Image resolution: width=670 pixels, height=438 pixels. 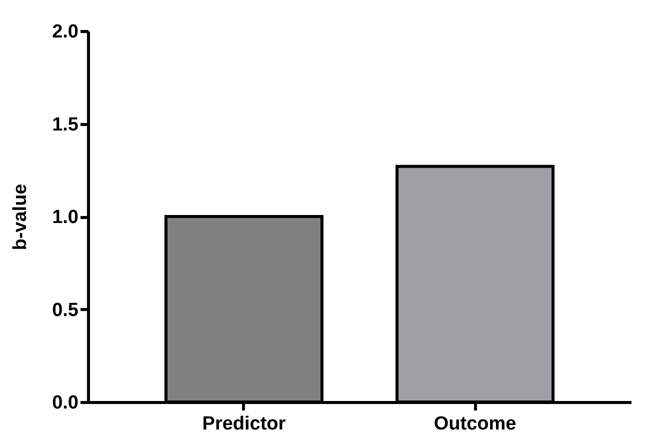 I want to click on y-tick-label: 2.0, so click(x=65, y=32).